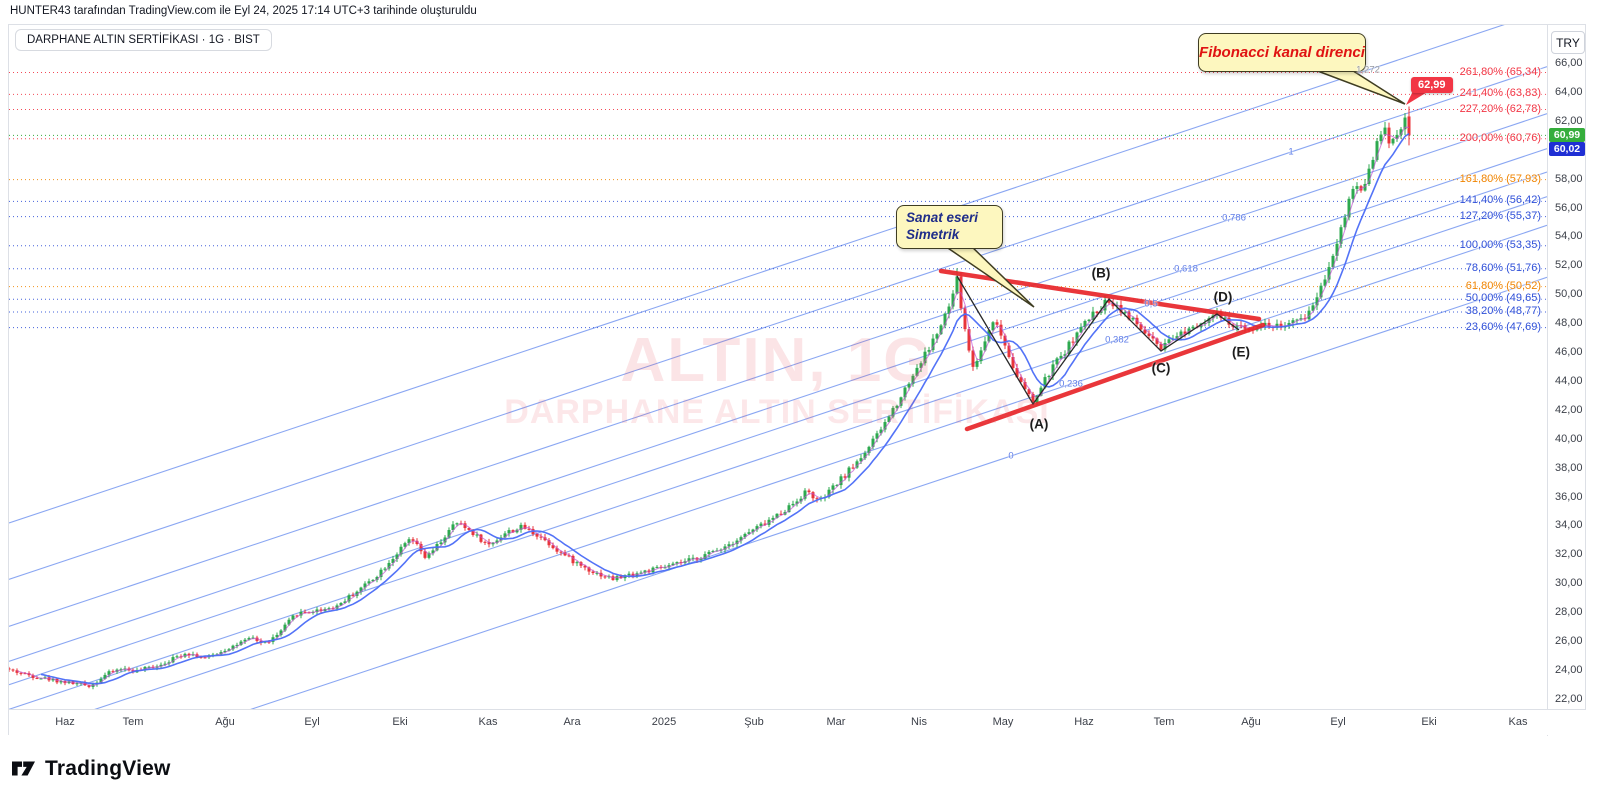  Describe the element at coordinates (1569, 698) in the screenshot. I see `price-tick: 22,00` at that location.